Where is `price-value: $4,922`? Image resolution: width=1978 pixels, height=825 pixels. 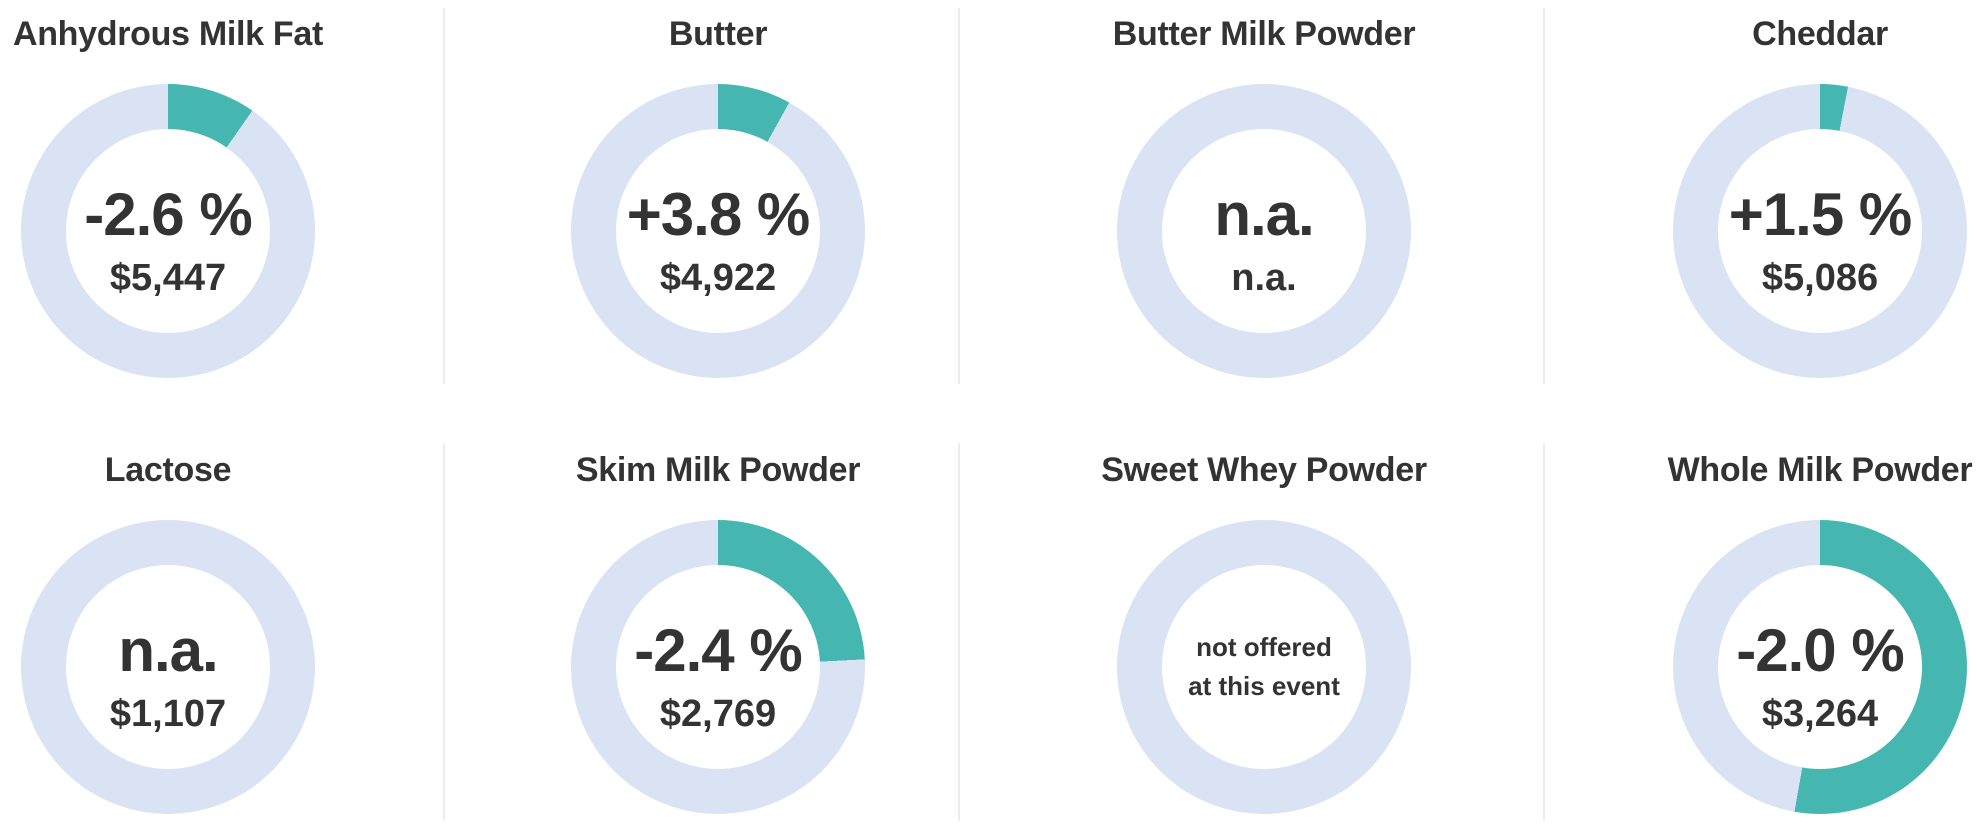
price-value: $4,922 is located at coordinates (718, 278).